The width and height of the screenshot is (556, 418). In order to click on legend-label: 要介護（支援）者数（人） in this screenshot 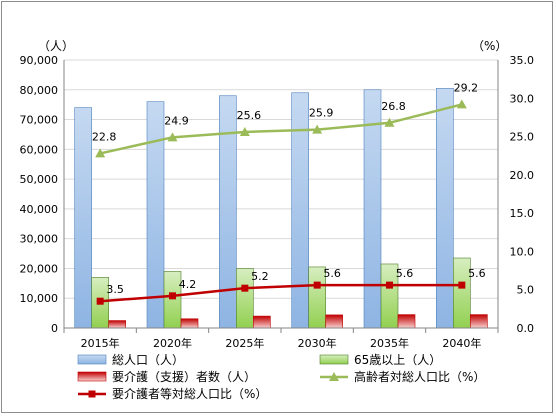, I will do `click(184, 376)`.